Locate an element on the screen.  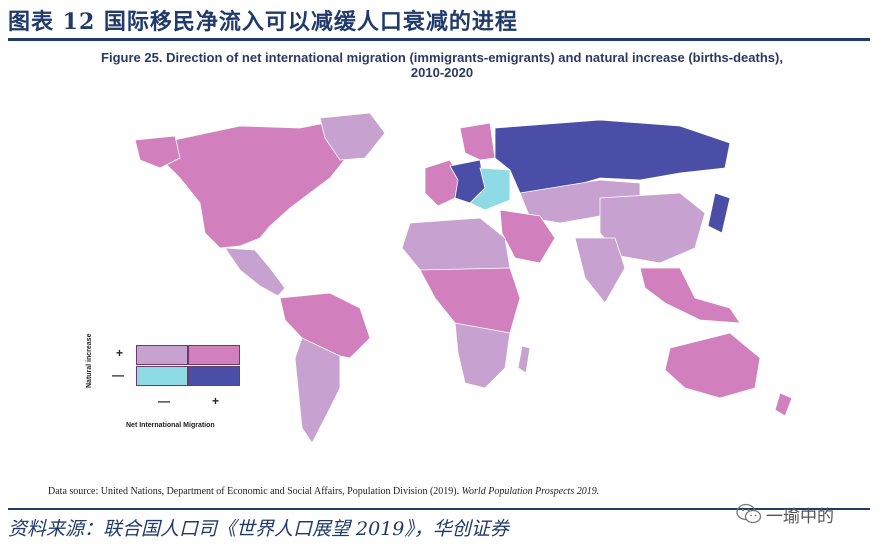
legend-x-plus: + is located at coordinates (216, 401).